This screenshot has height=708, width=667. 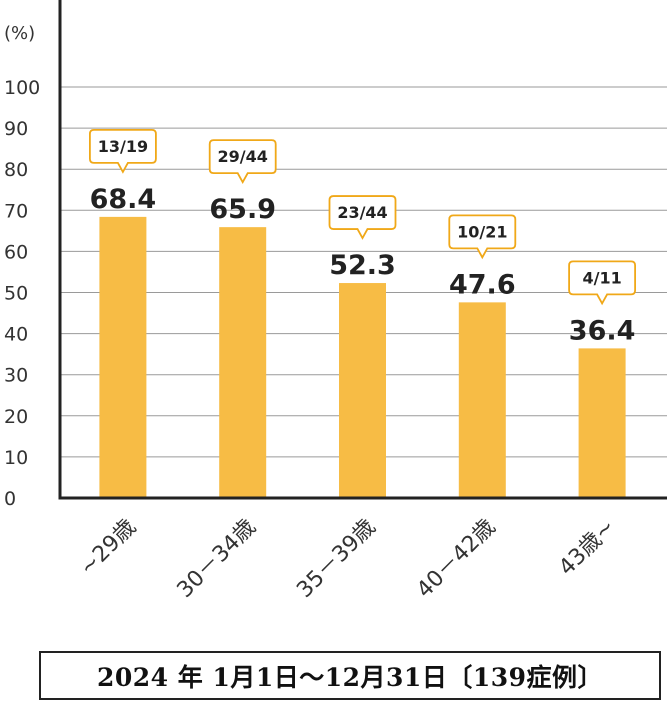 What do you see at coordinates (10, 499) in the screenshot?
I see `y-tick-label: 0` at bounding box center [10, 499].